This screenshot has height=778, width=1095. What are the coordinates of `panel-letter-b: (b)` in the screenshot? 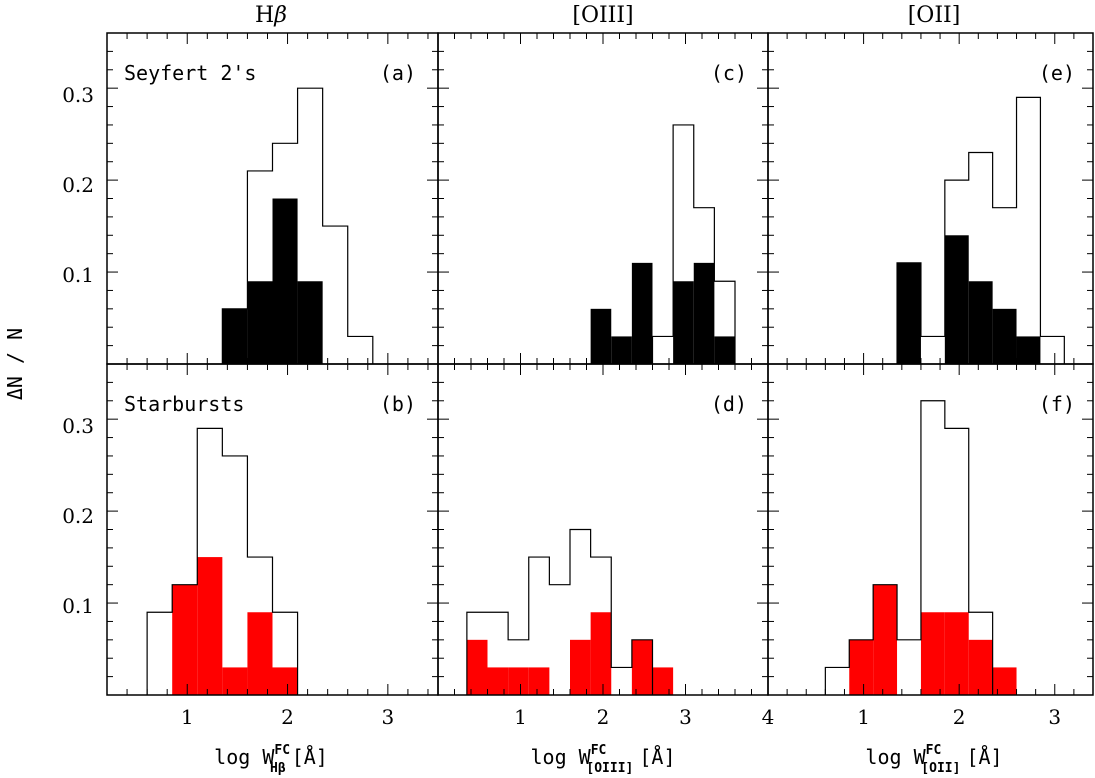 It's located at (398, 404).